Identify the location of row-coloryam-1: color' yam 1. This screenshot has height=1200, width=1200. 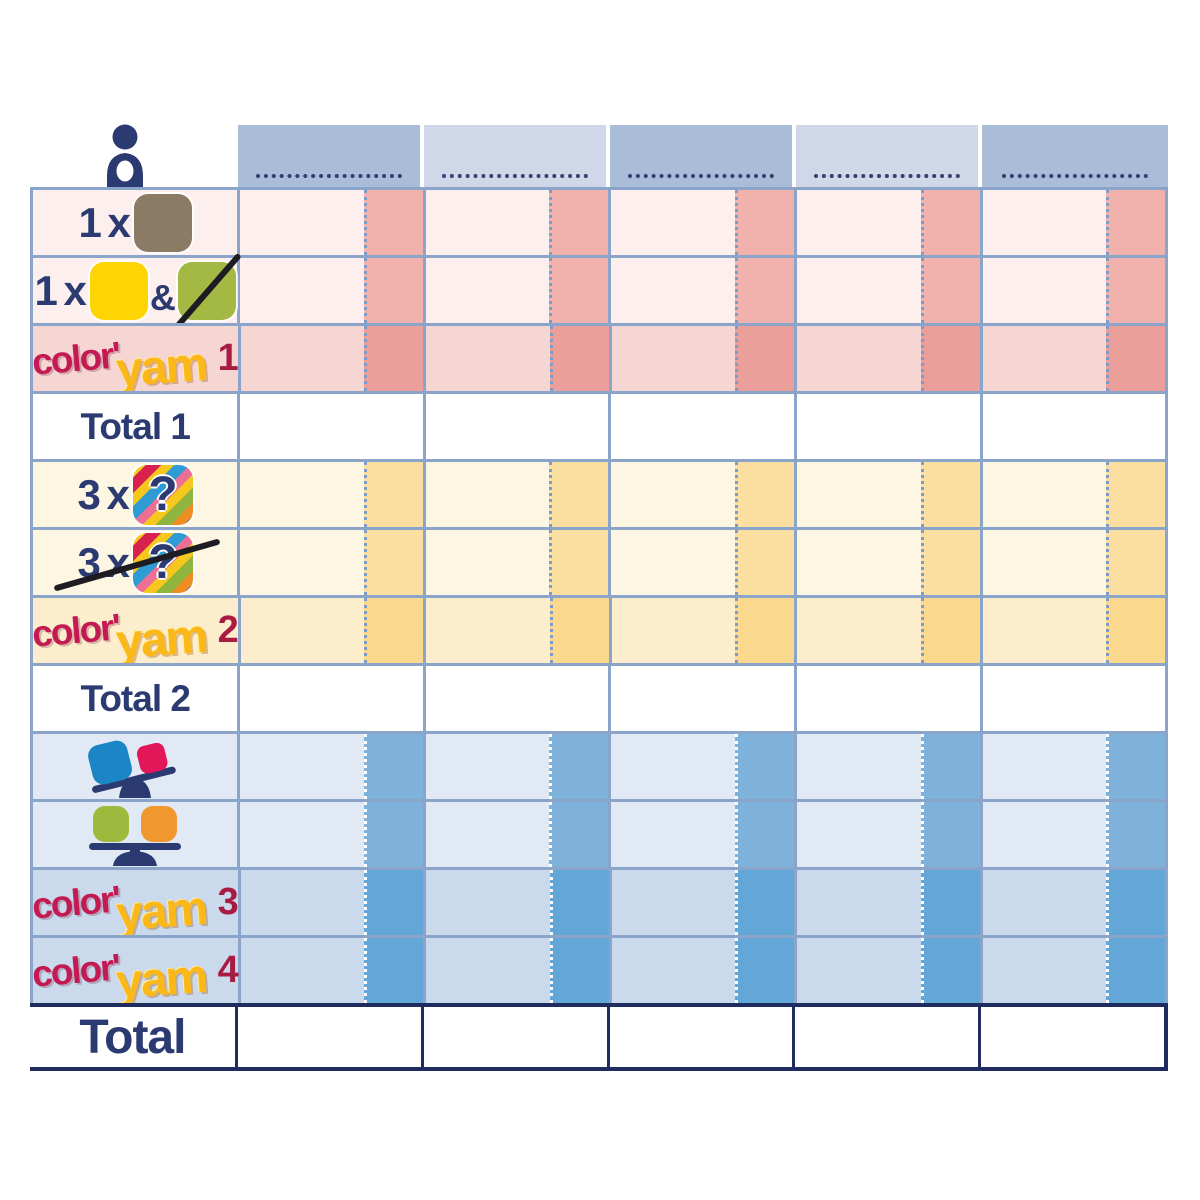
(599, 360).